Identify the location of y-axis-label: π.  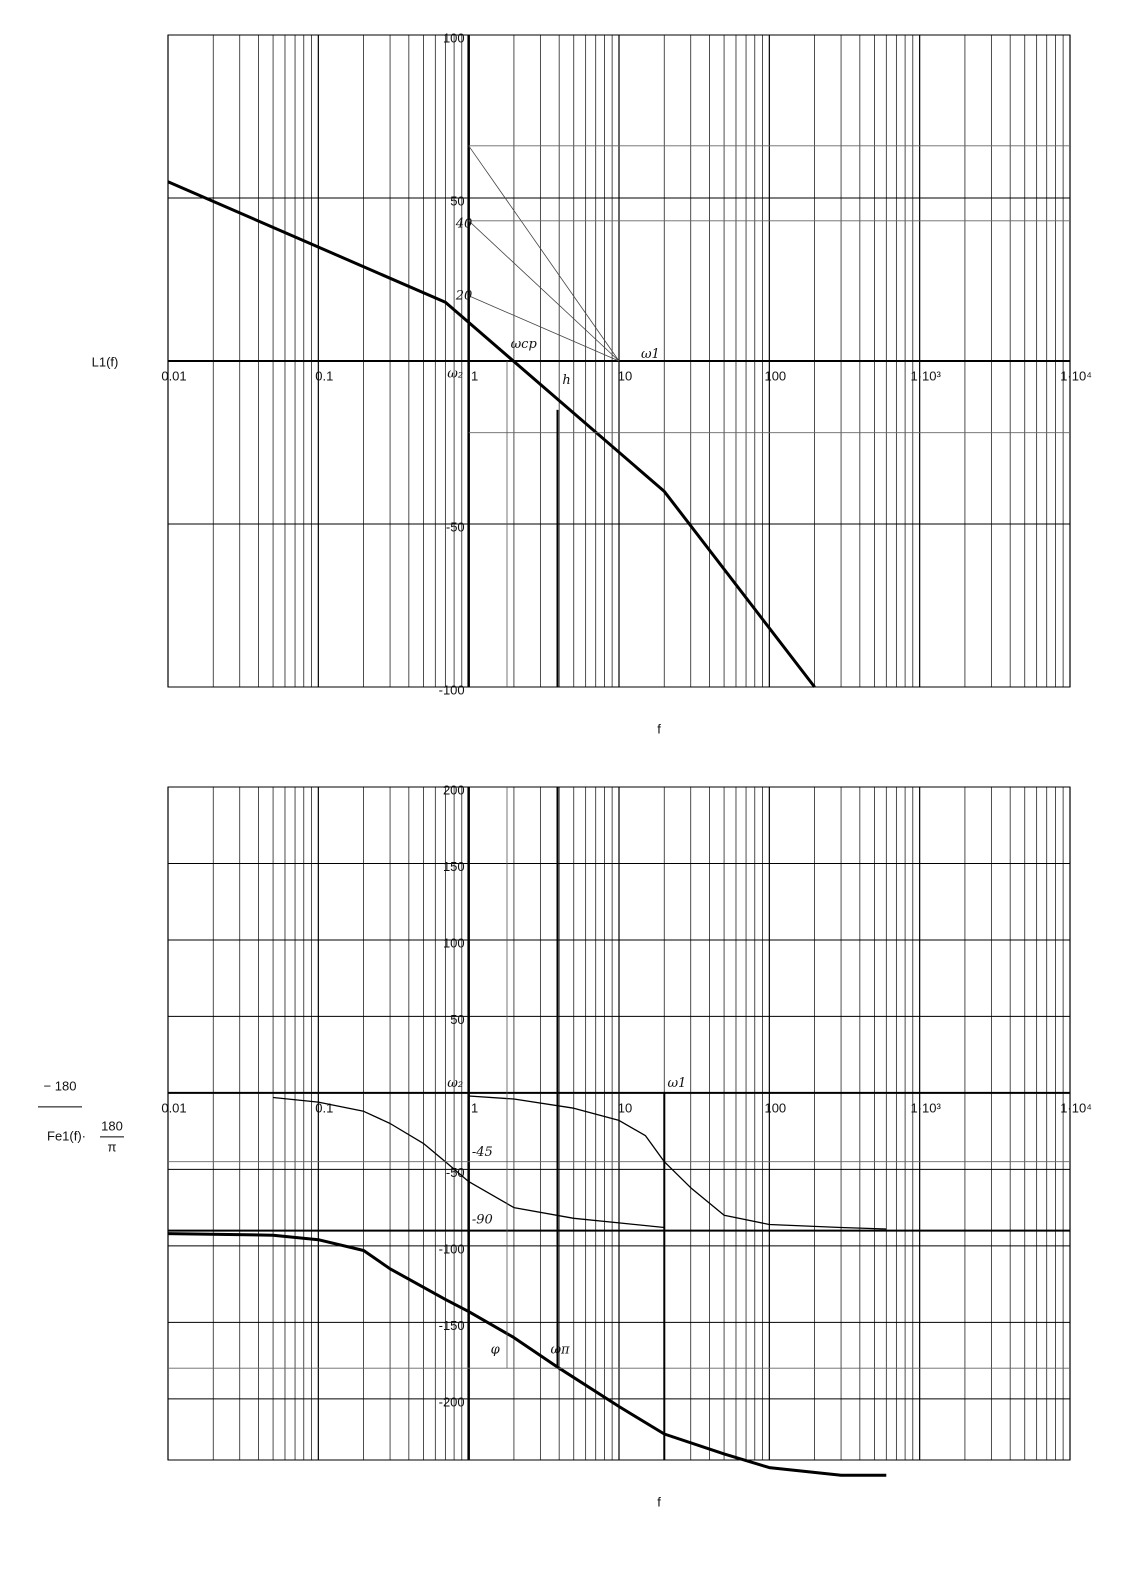
(112, 1146).